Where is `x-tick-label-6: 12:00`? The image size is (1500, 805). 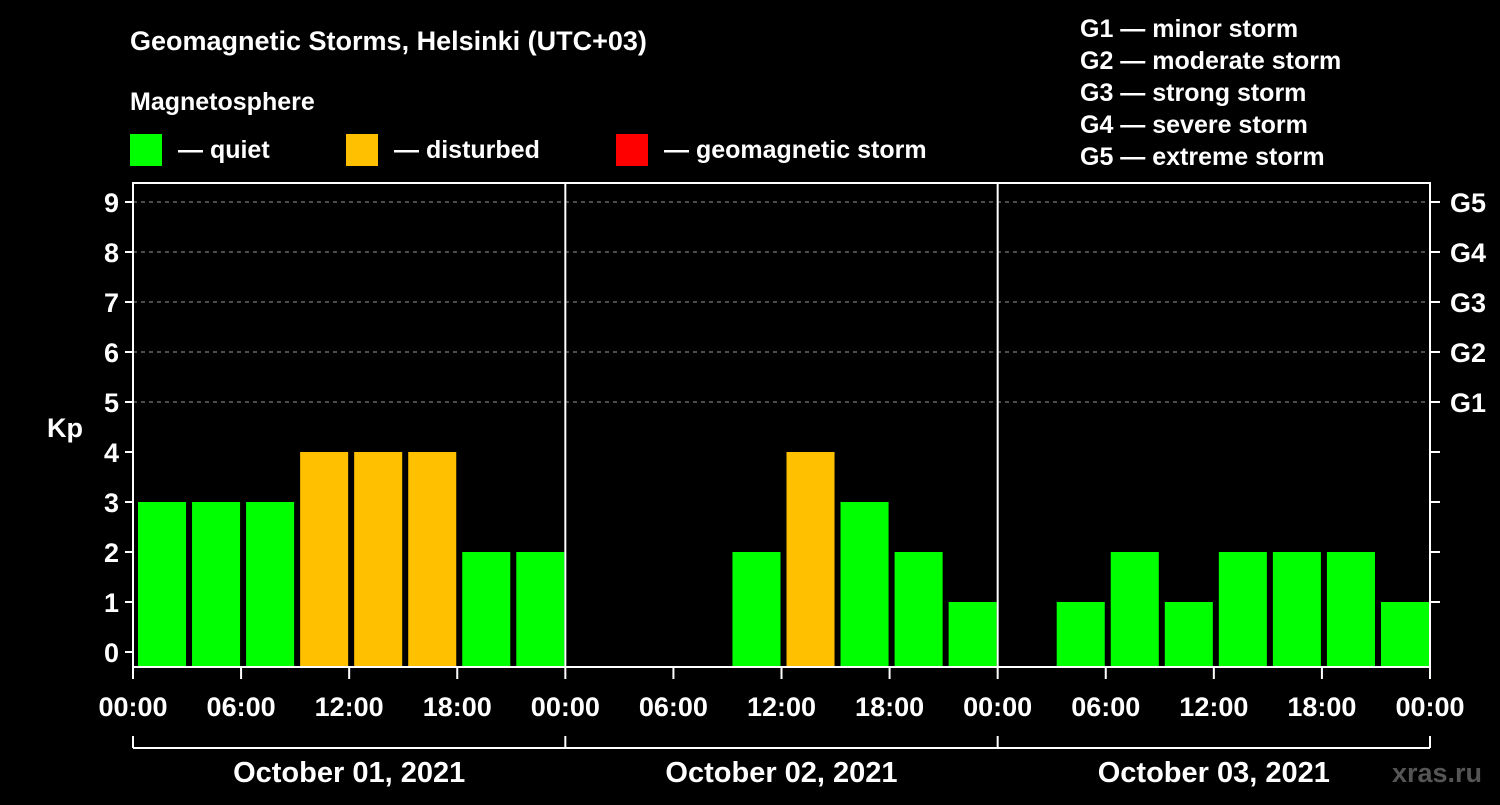 x-tick-label-6: 12:00 is located at coordinates (781, 707).